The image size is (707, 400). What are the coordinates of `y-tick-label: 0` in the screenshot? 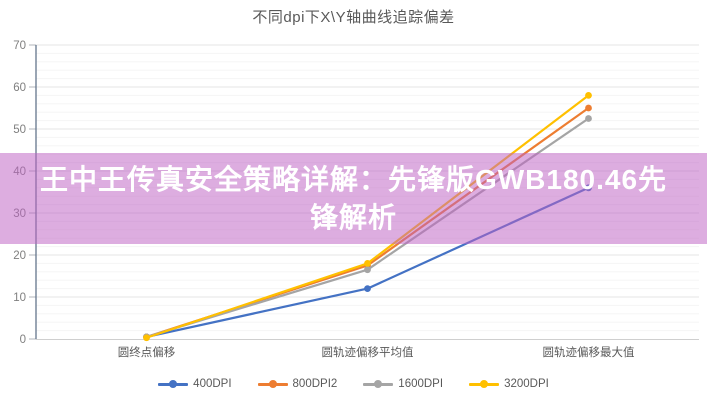 It's located at (23, 340).